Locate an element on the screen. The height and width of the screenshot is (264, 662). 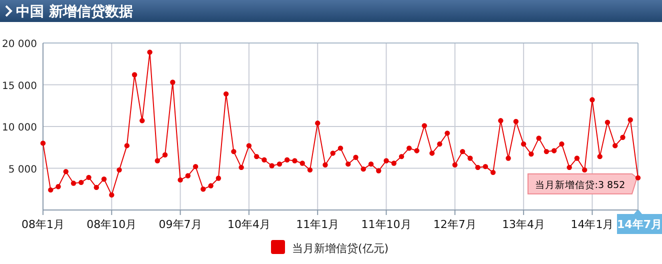
x-tick-label: 13年4月 is located at coordinates (524, 224).